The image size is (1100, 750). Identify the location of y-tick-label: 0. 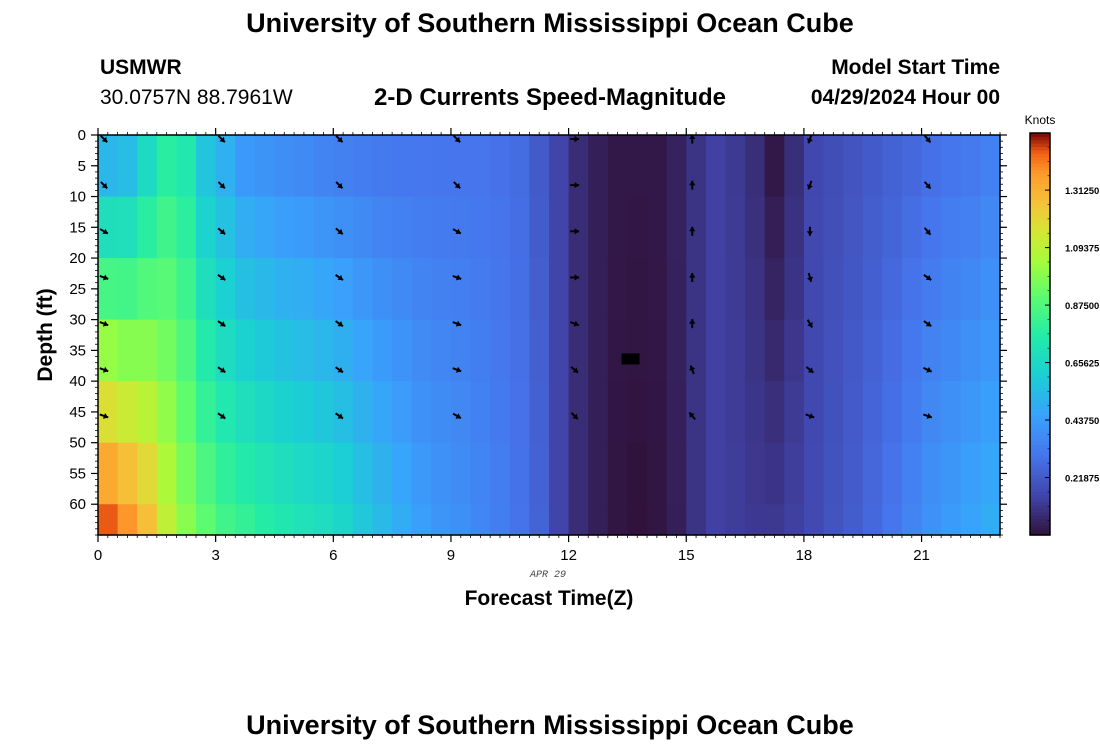
(82, 135).